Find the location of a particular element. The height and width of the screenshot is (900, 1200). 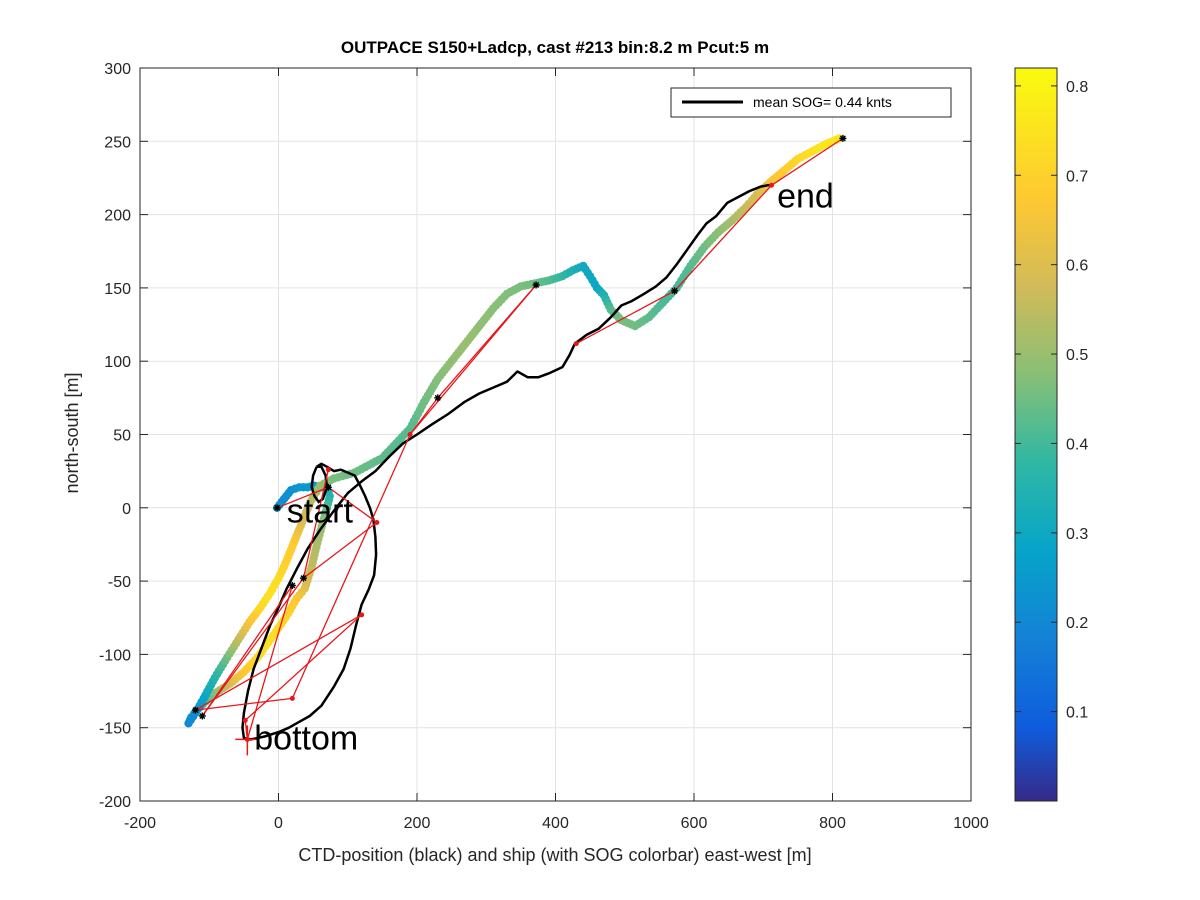

x-tick-label: 200 is located at coordinates (417, 823).